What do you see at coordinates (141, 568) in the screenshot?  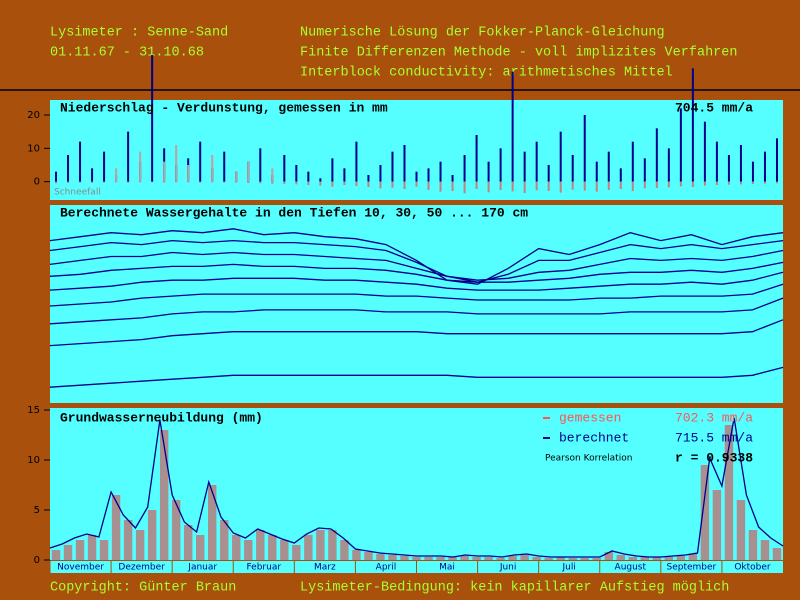 I see `month-label: Dezember` at bounding box center [141, 568].